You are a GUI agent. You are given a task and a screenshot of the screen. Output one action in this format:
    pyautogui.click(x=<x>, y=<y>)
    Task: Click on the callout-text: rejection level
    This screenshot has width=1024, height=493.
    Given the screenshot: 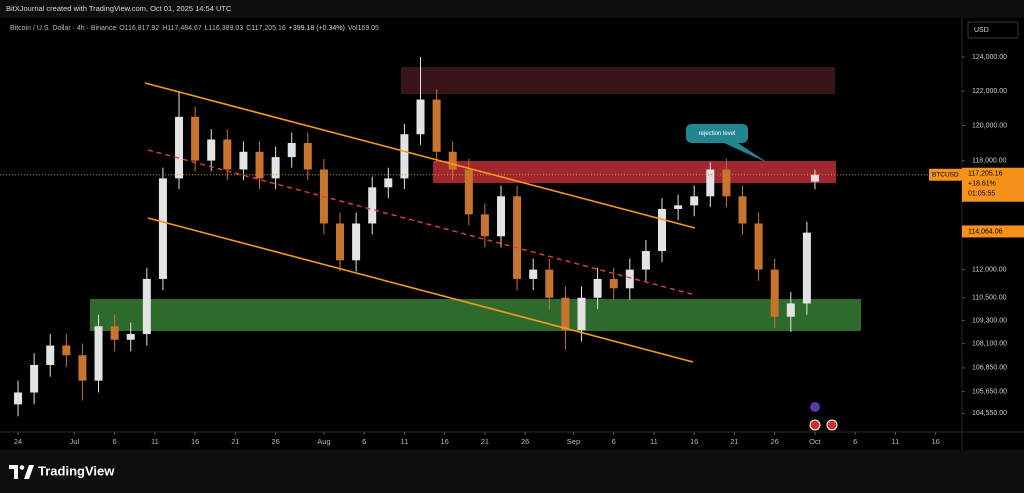 What is the action you would take?
    pyautogui.click(x=717, y=134)
    